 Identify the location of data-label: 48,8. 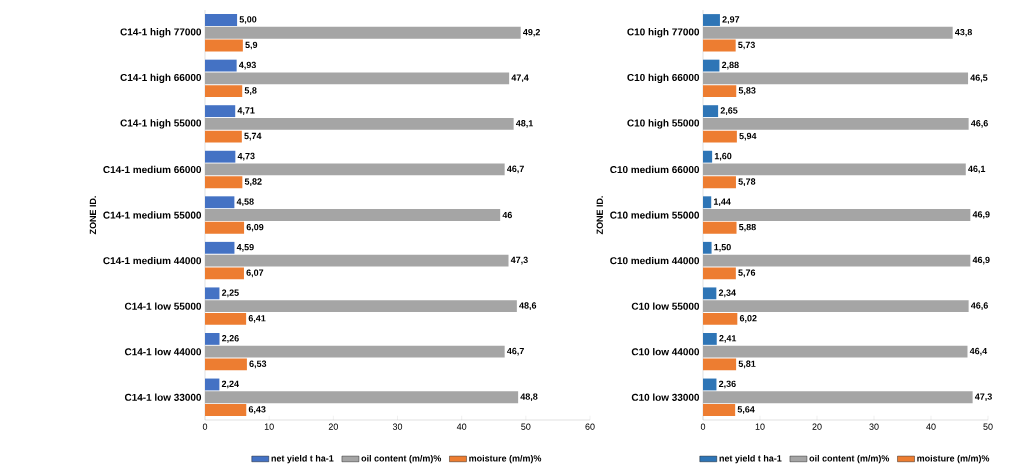
(529, 397).